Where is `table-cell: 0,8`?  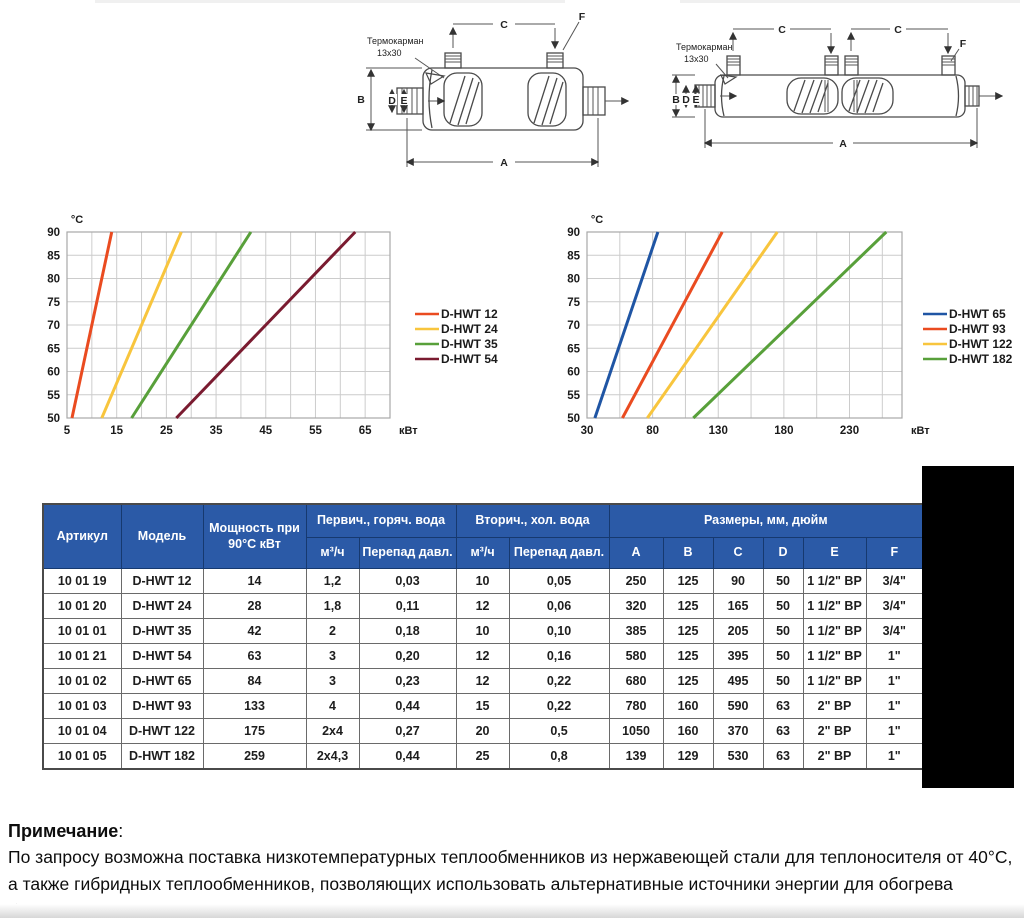 table-cell: 0,8 is located at coordinates (559, 756).